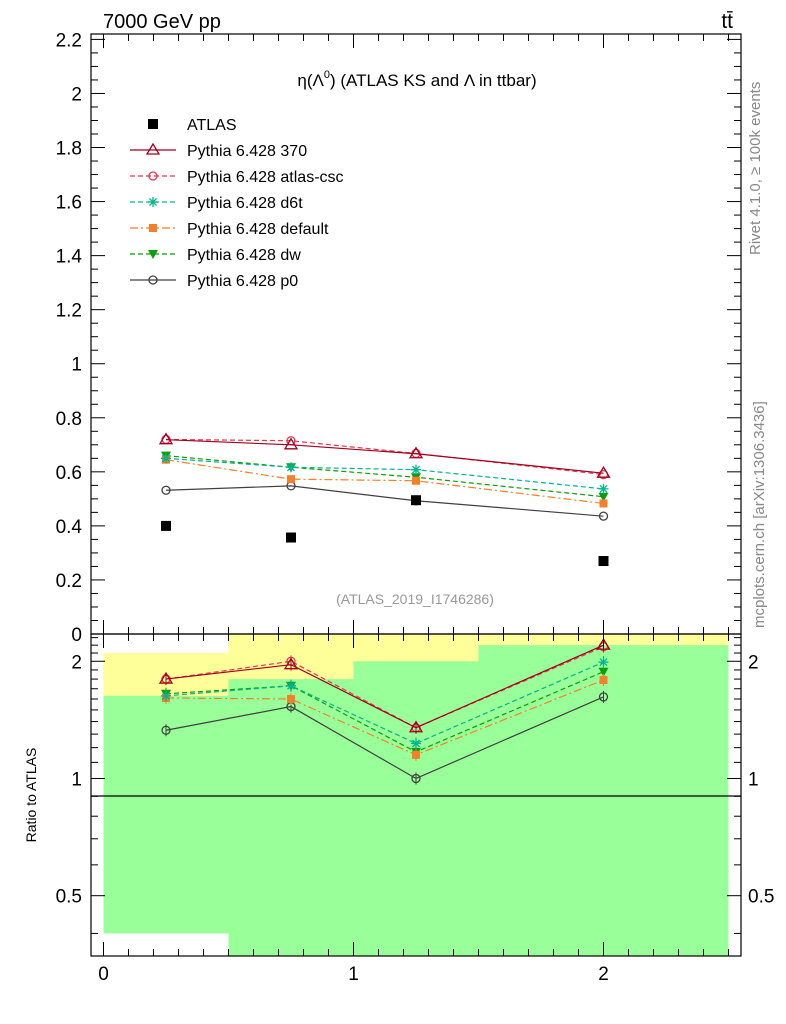 The width and height of the screenshot is (786, 1024). What do you see at coordinates (242, 281) in the screenshot?
I see `legend-label: Pythia 6.428 p0` at bounding box center [242, 281].